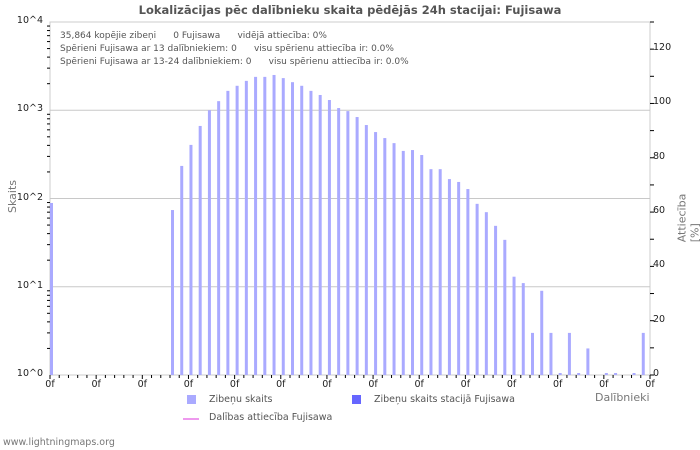 The image size is (700, 450). I want to click on y-tick-label-right: 100, so click(662, 102).